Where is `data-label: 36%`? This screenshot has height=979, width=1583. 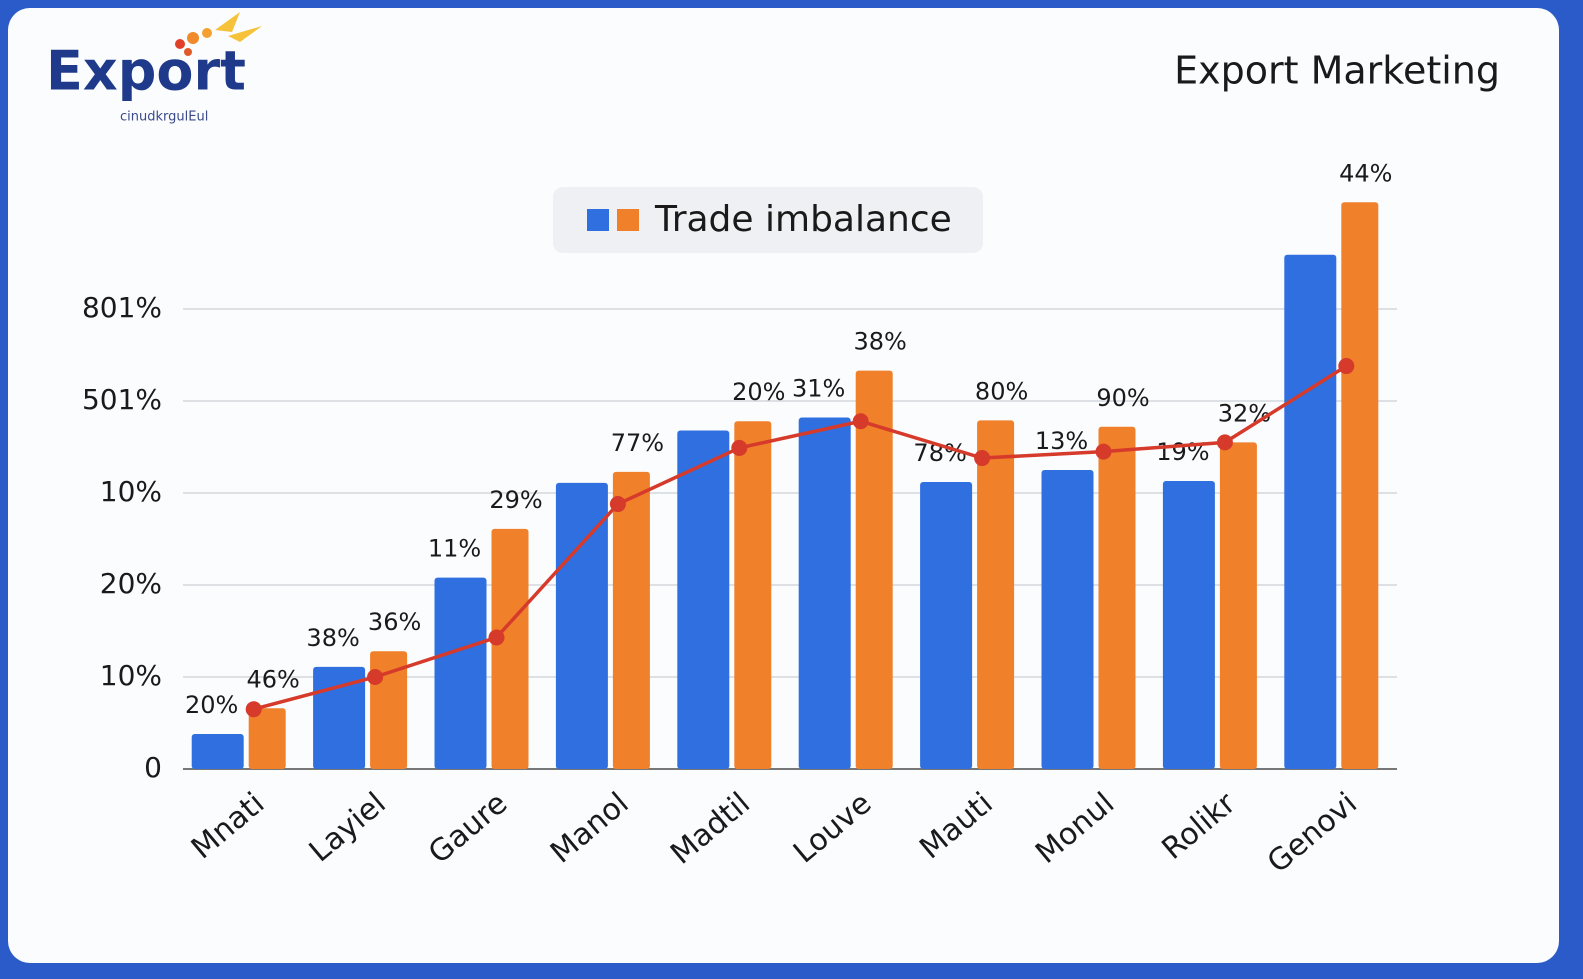 data-label: 36% is located at coordinates (394, 622).